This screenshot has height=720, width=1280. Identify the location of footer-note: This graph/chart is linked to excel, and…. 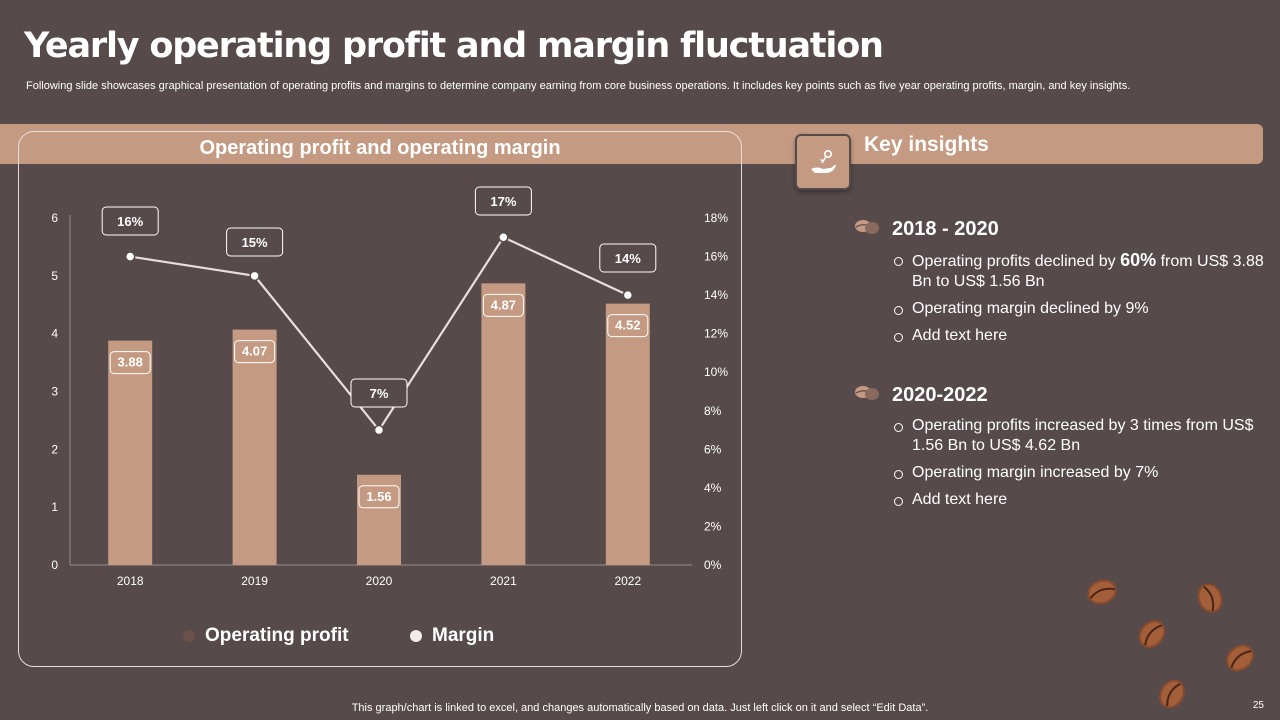
(640, 708).